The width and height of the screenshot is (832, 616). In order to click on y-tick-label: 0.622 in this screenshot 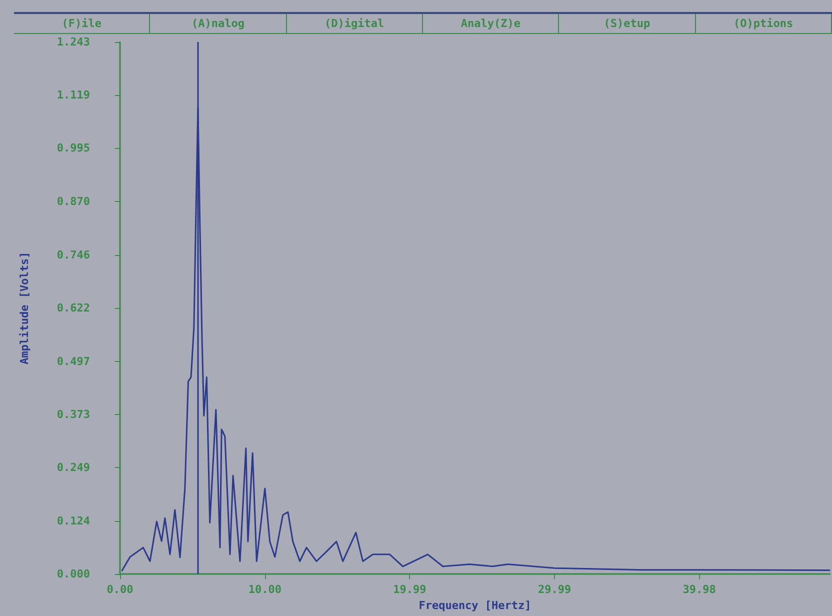, I will do `click(73, 307)`.